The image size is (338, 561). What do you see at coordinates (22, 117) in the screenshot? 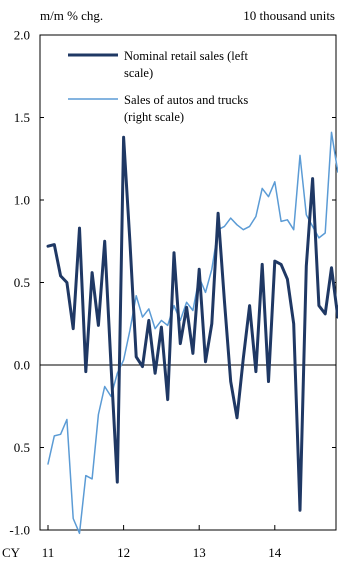
I see `y-tick-label: 1.5` at bounding box center [22, 117].